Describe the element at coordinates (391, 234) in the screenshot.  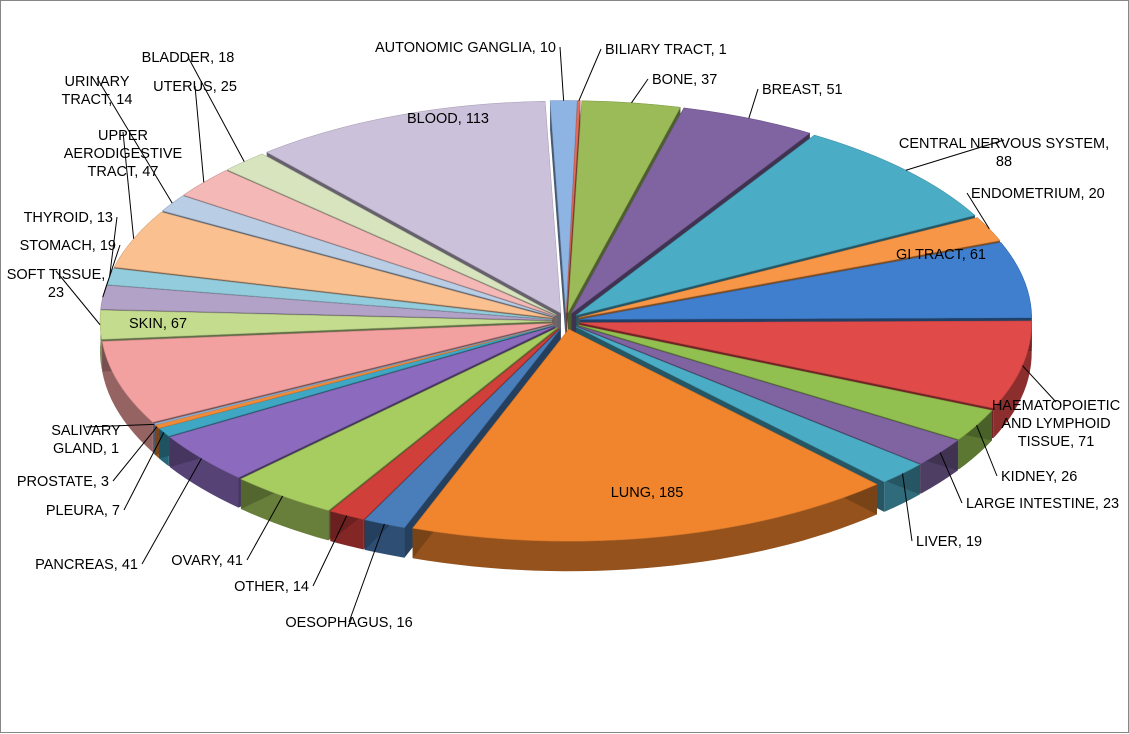
I see `slice-bladder` at that location.